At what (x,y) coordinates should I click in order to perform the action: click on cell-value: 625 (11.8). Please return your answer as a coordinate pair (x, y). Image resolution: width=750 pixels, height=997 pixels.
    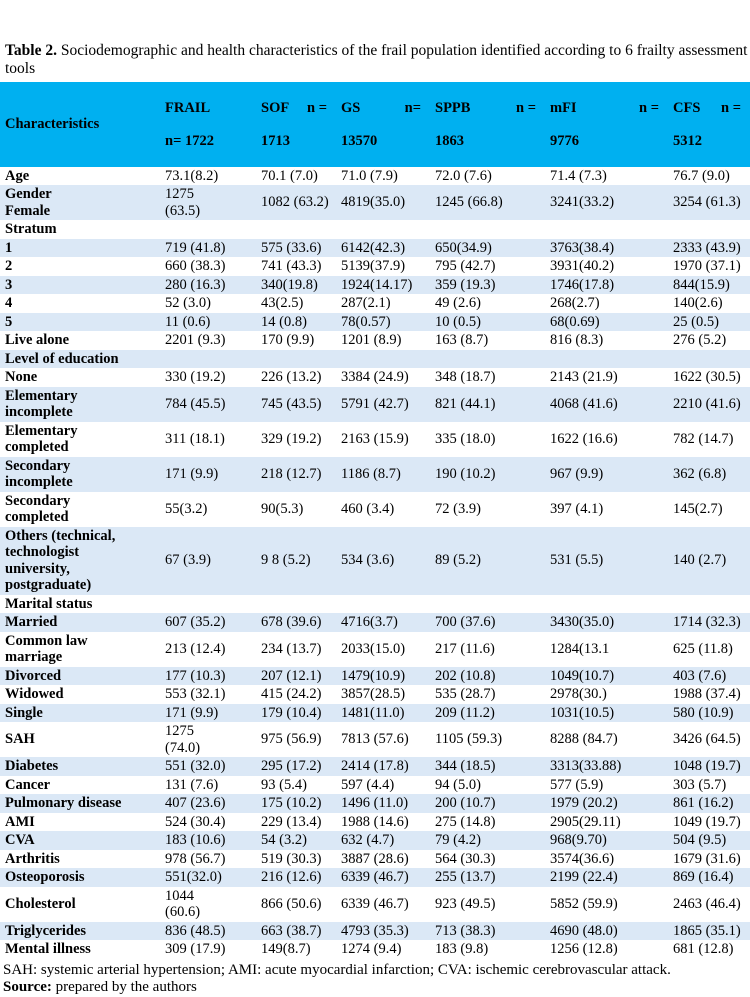
    Looking at the image, I should click on (703, 648).